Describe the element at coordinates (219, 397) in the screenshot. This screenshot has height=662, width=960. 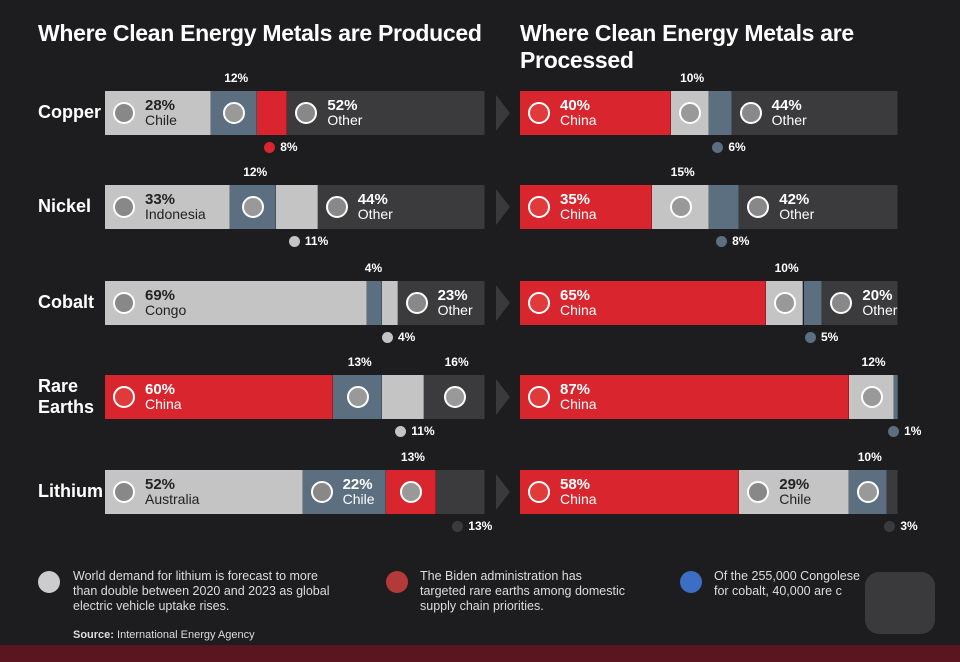
I see `bar-segment: 60% China` at that location.